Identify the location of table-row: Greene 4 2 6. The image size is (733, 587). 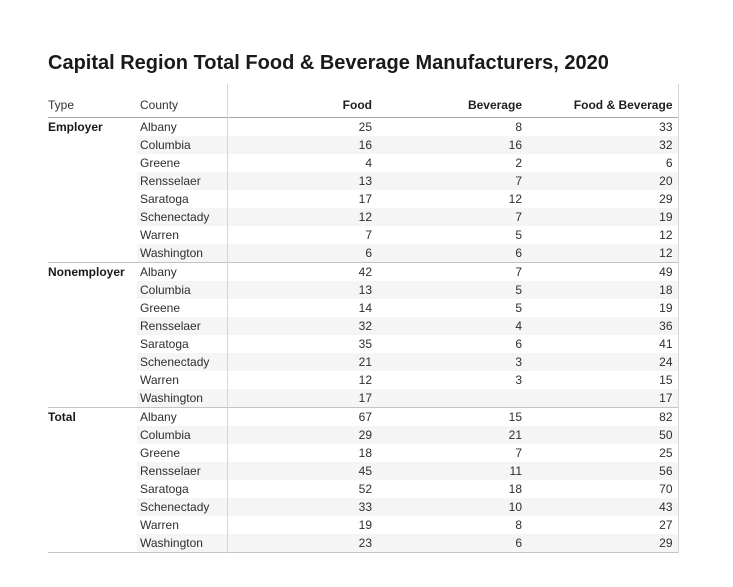
(363, 163).